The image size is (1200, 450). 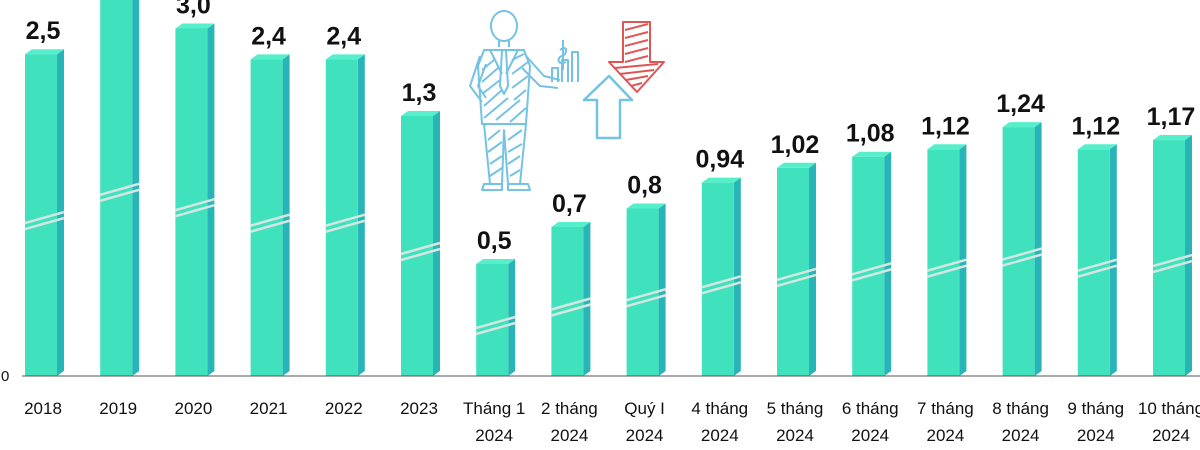 What do you see at coordinates (719, 408) in the screenshot?
I see `x-tick-label: 4 tháng` at bounding box center [719, 408].